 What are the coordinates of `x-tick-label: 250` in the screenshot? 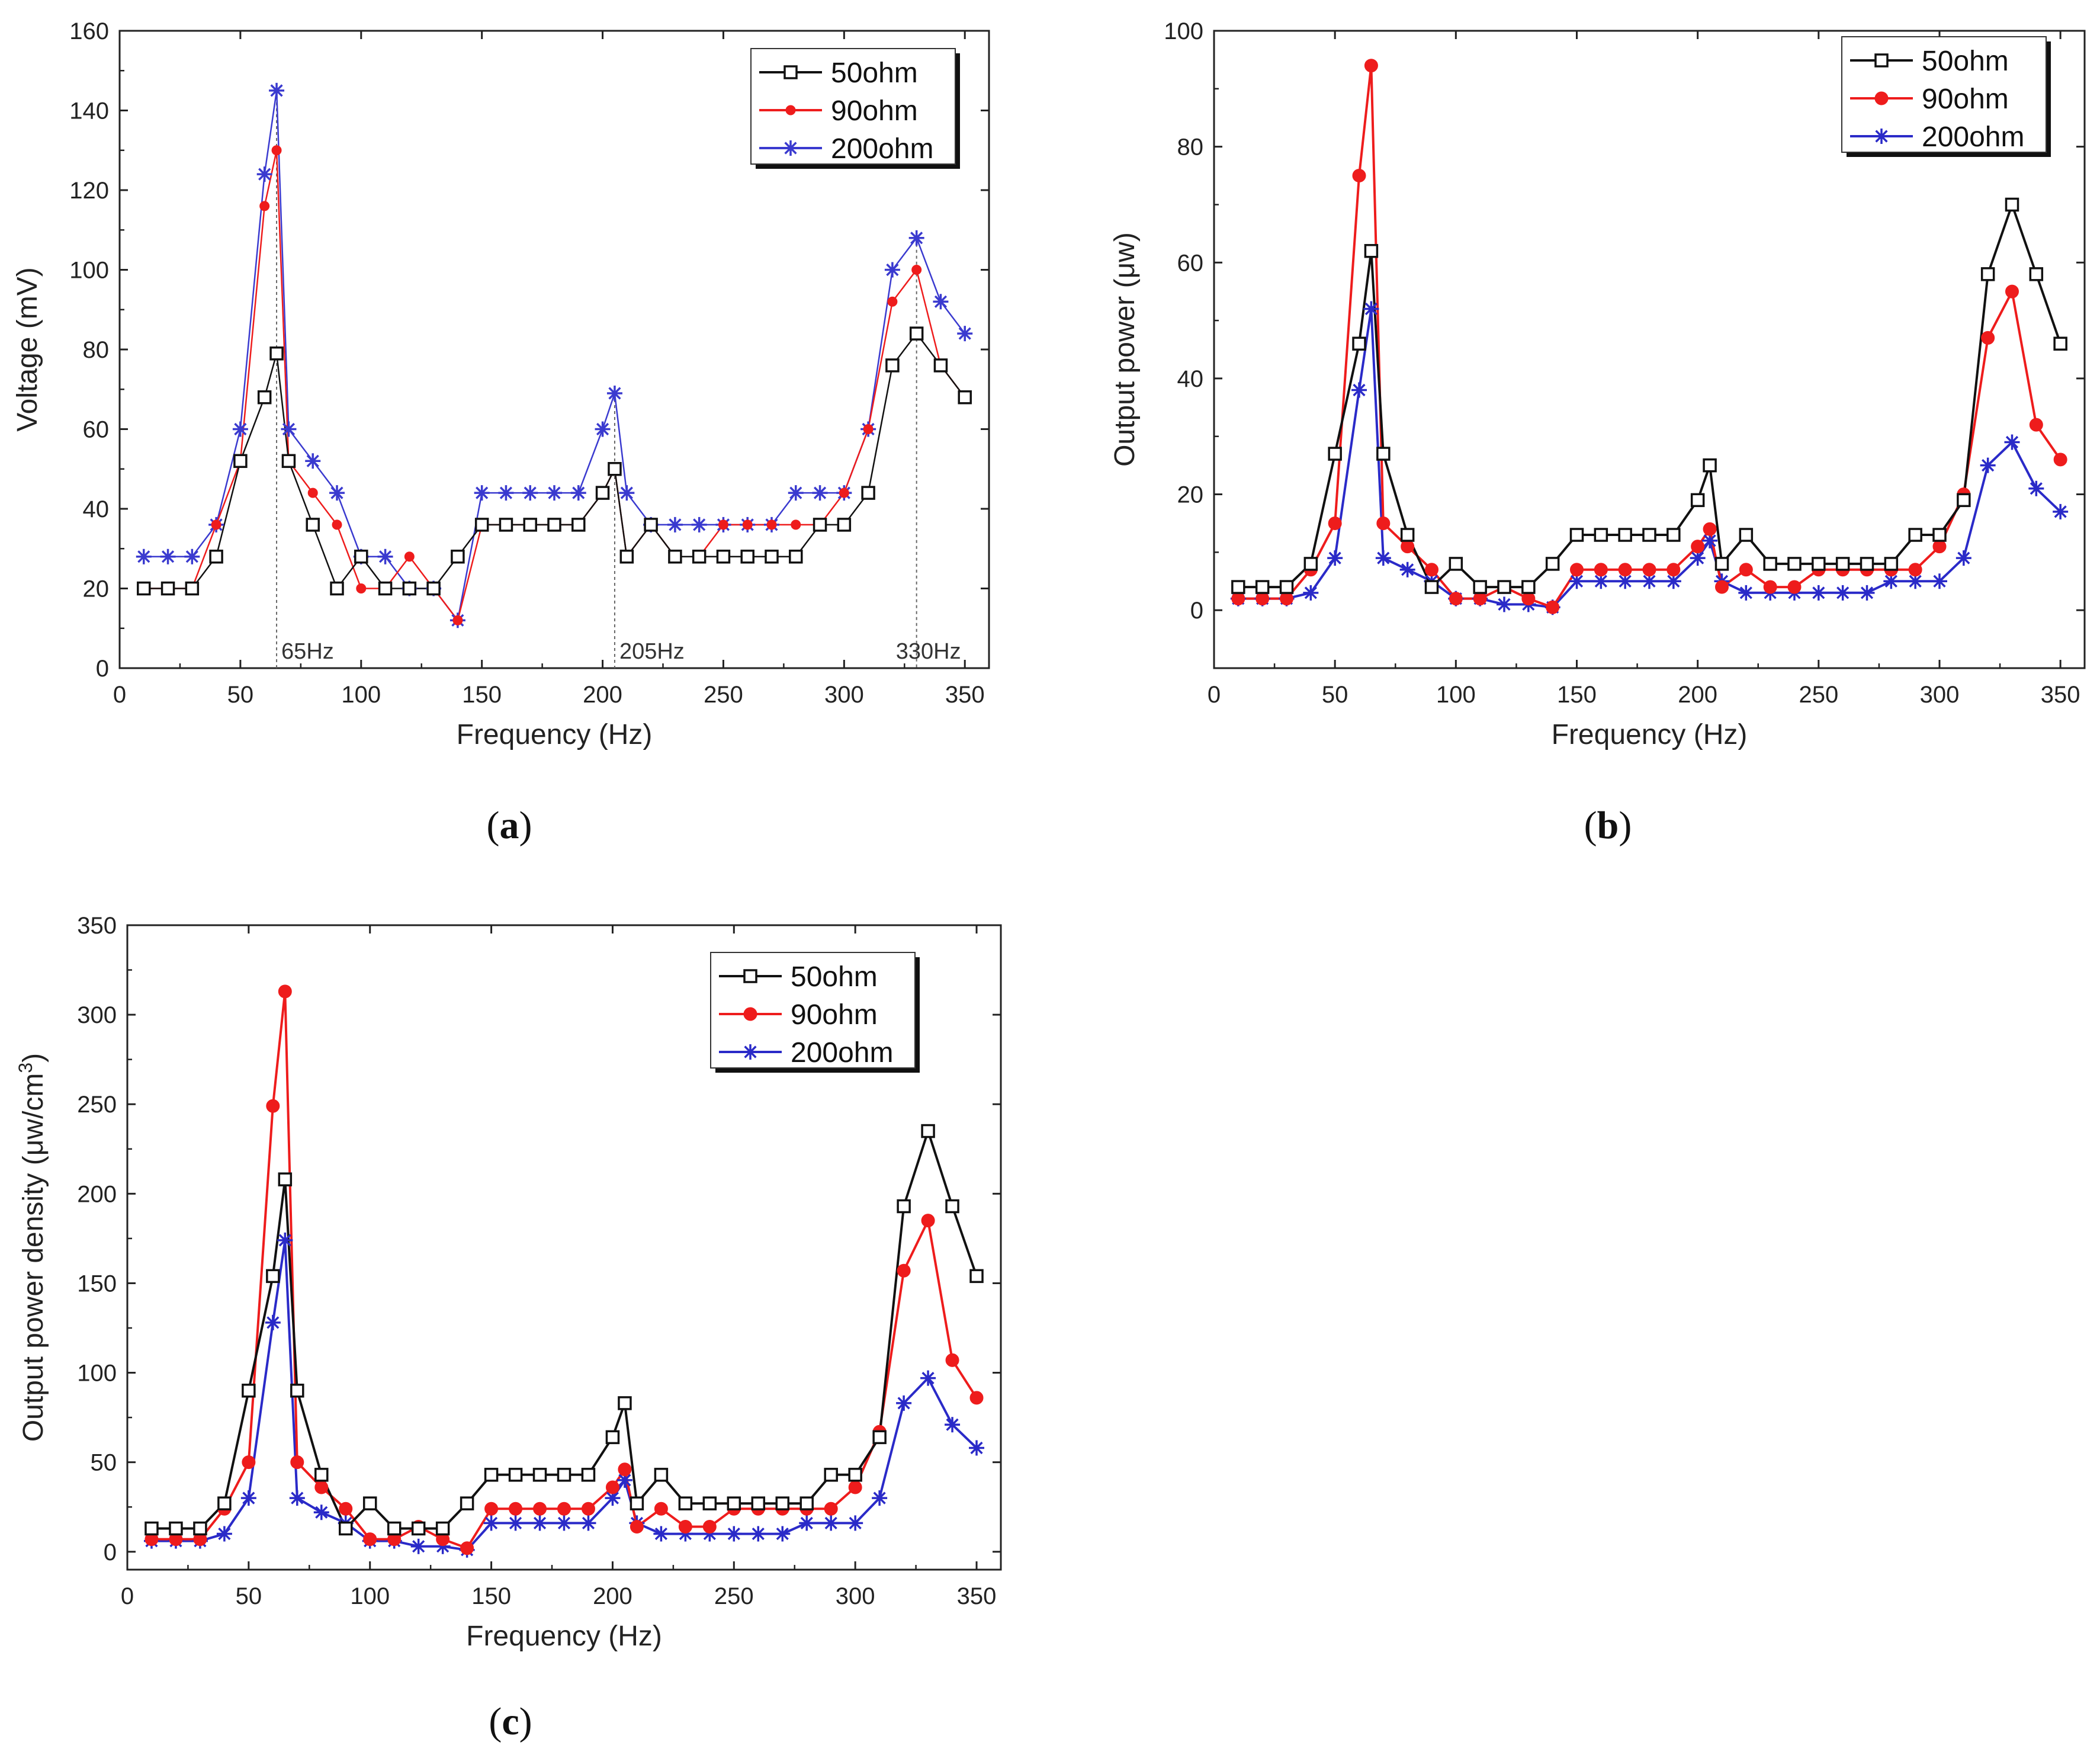 It's located at (723, 695).